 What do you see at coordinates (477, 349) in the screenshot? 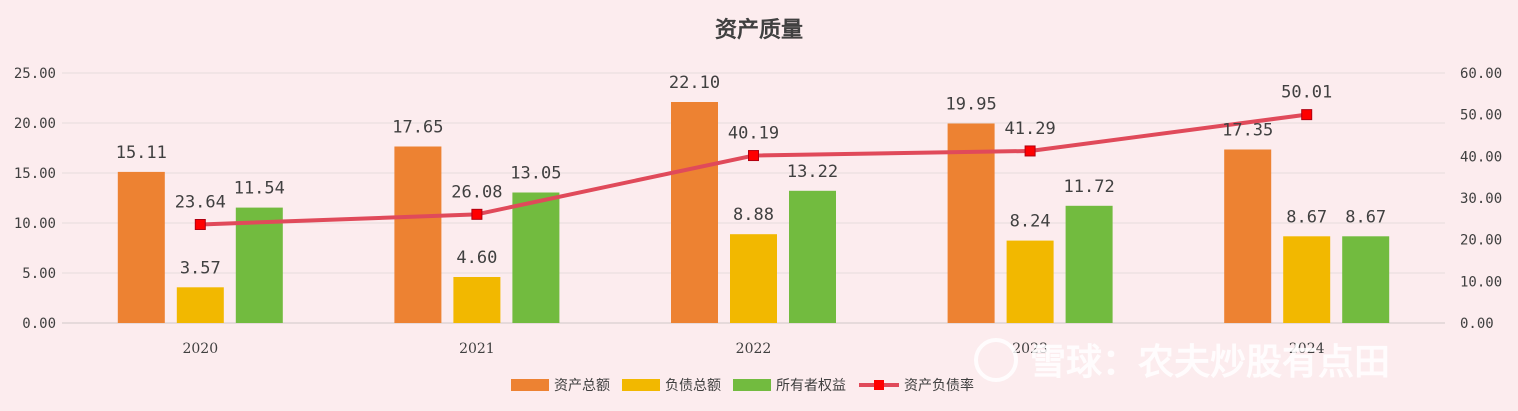
I see `category-label: 2021` at bounding box center [477, 349].